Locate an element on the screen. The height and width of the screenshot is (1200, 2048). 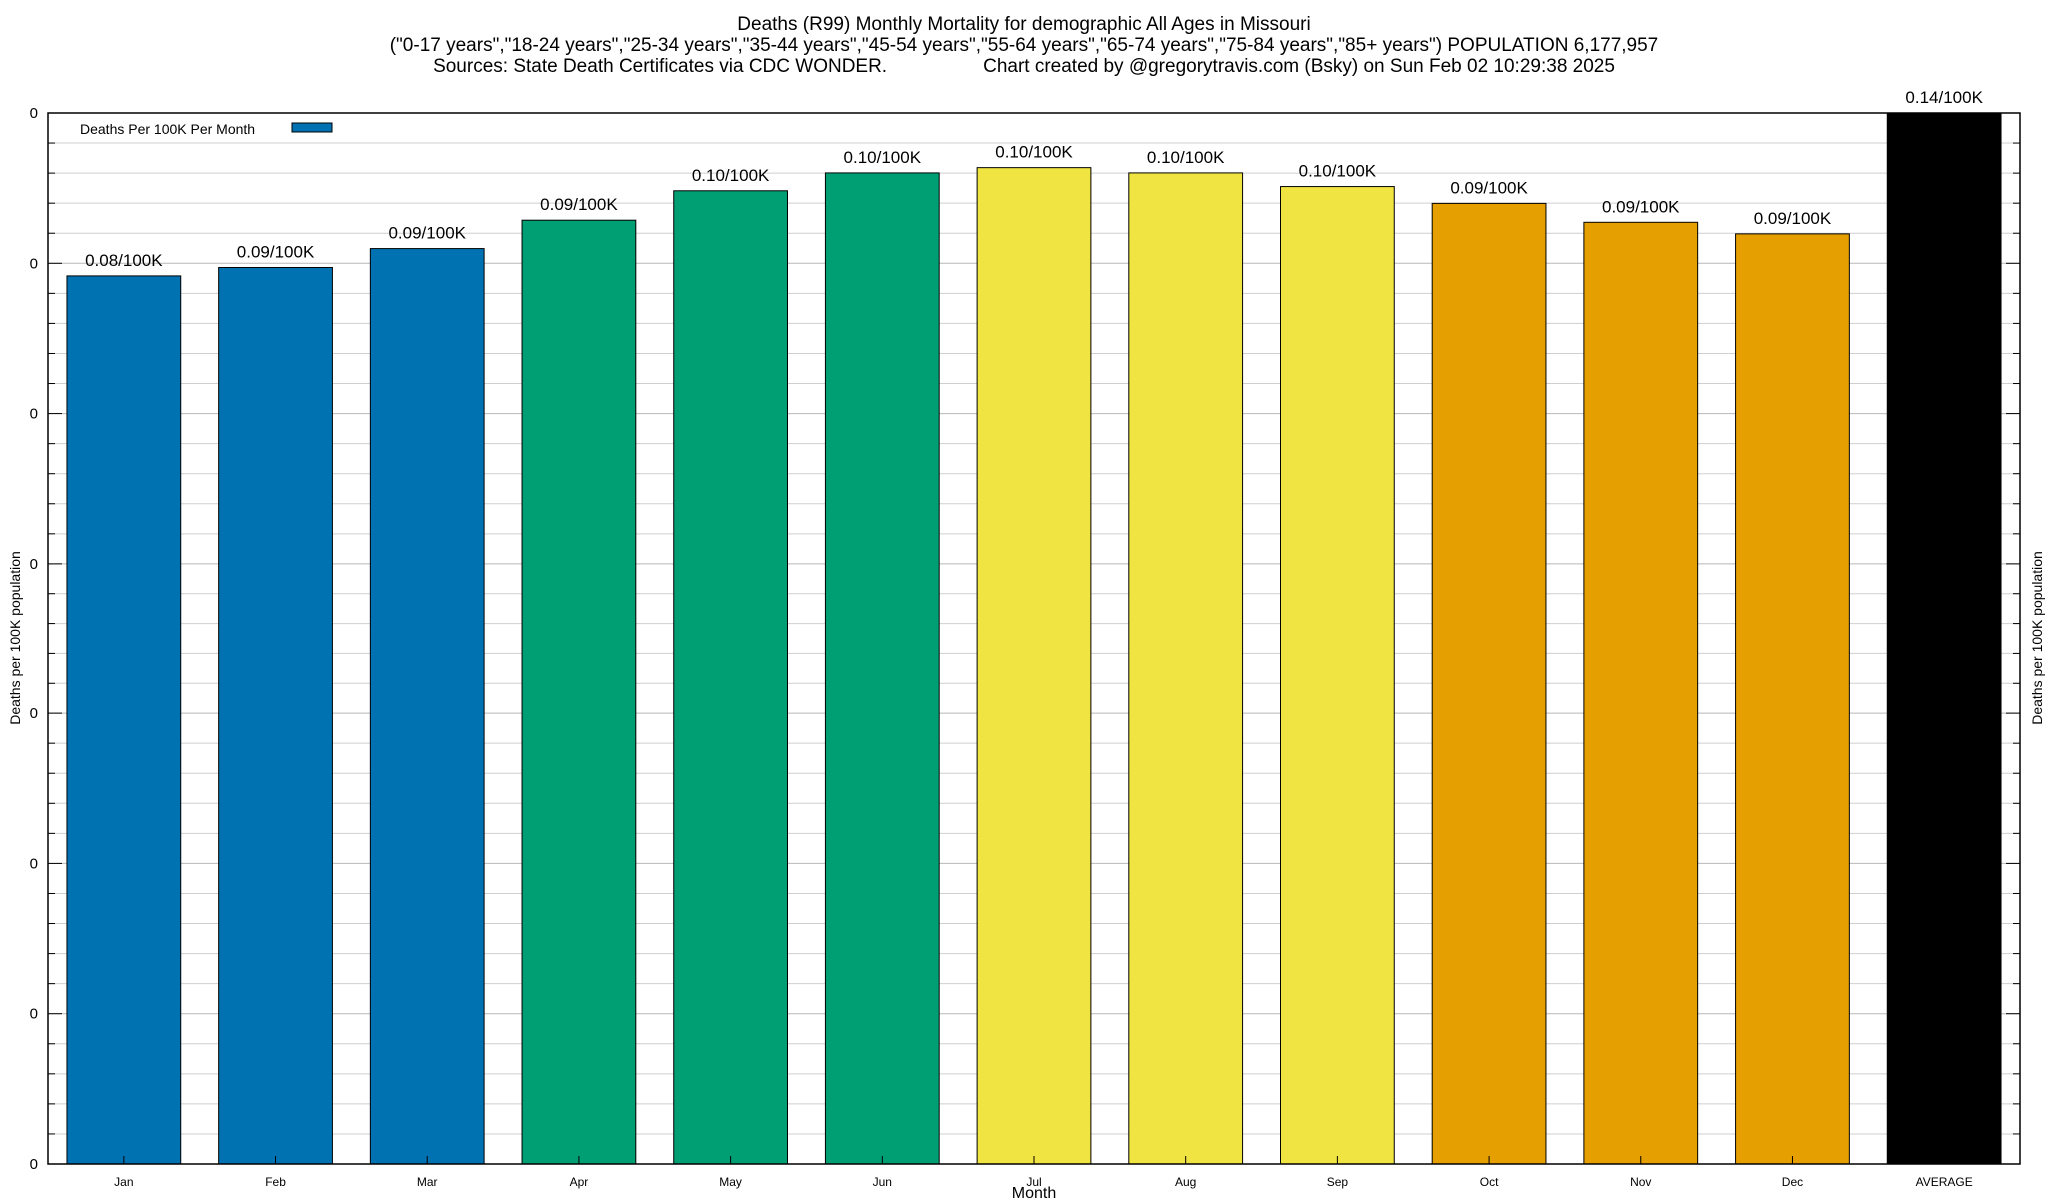
x-tick-label: Apr is located at coordinates (579, 1182).